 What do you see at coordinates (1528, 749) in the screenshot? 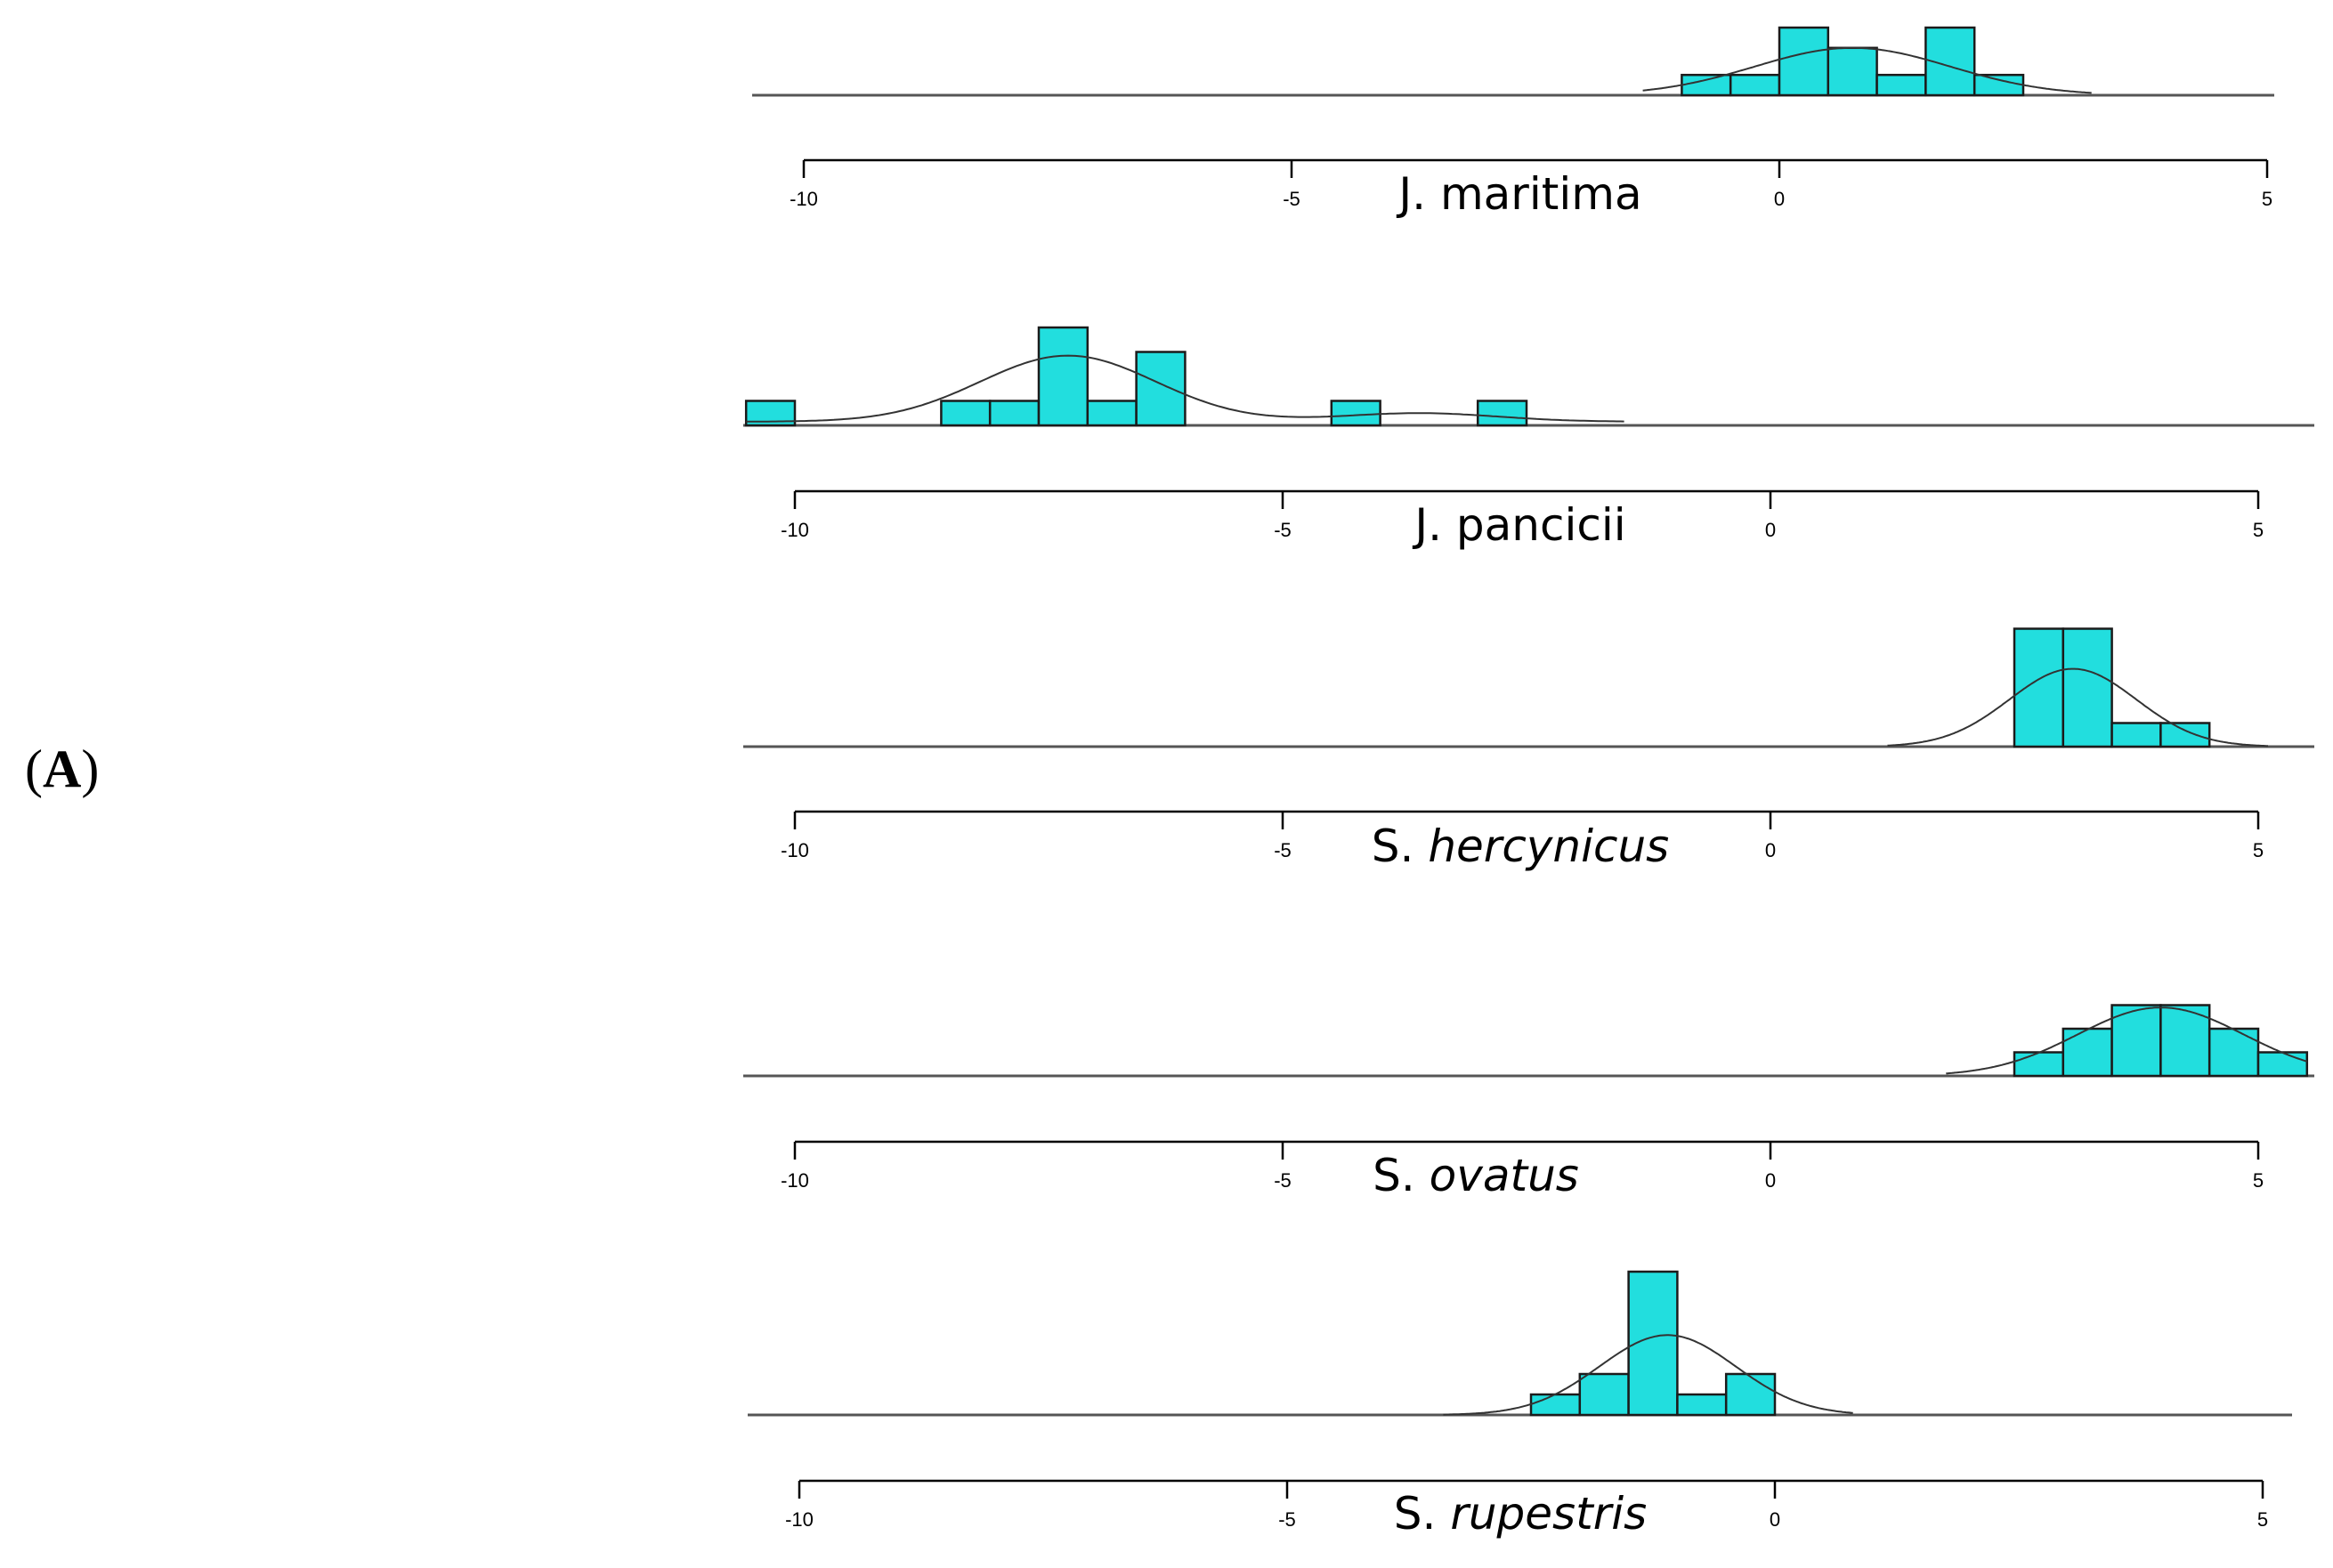
I see `histogram-hercynicus: -10 -5 0 5 S. hercynicus` at bounding box center [1528, 749].